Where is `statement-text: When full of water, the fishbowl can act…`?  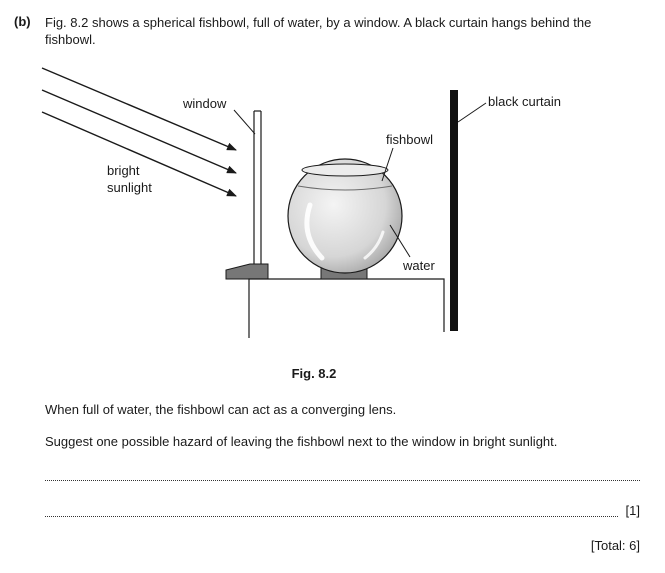
statement-text: When full of water, the fishbowl can act… is located at coordinates (221, 409).